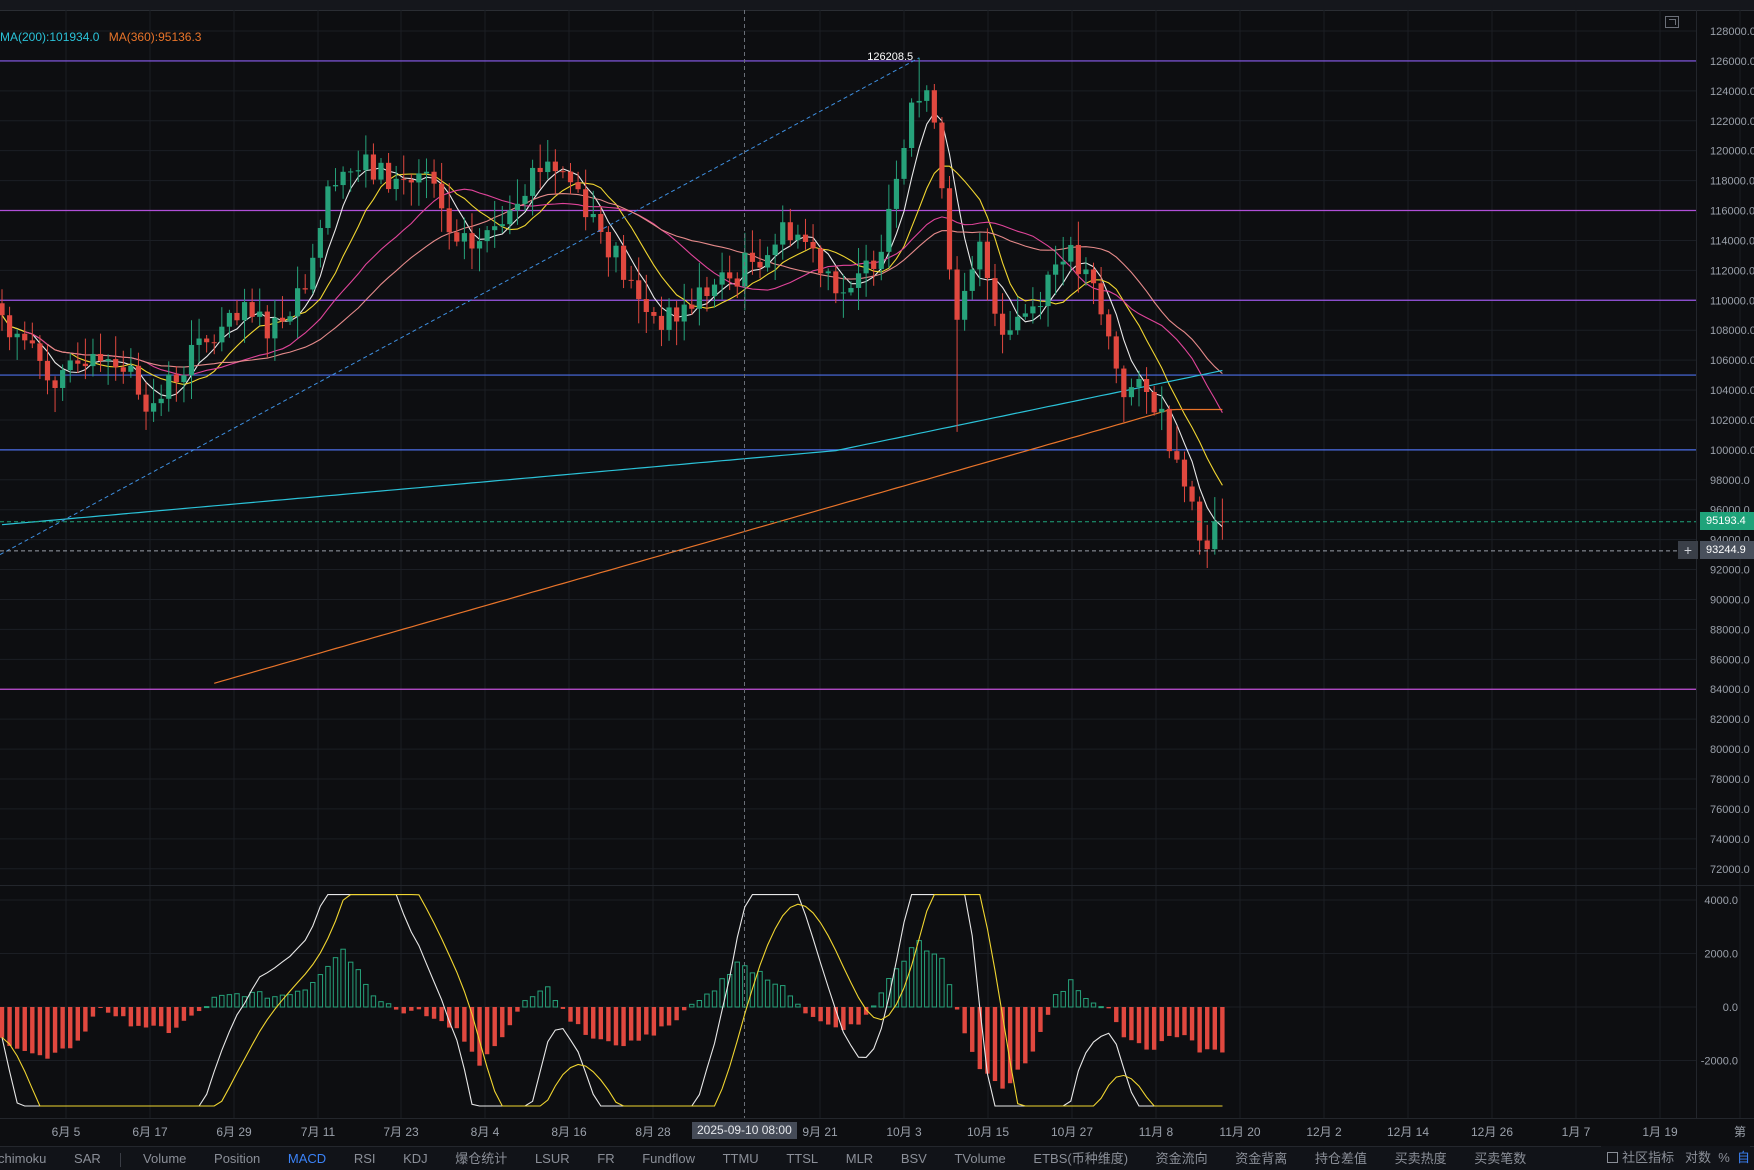 Image resolution: width=1754 pixels, height=1170 pixels. What do you see at coordinates (820, 1132) in the screenshot?
I see `time-tick-label: 9月 21` at bounding box center [820, 1132].